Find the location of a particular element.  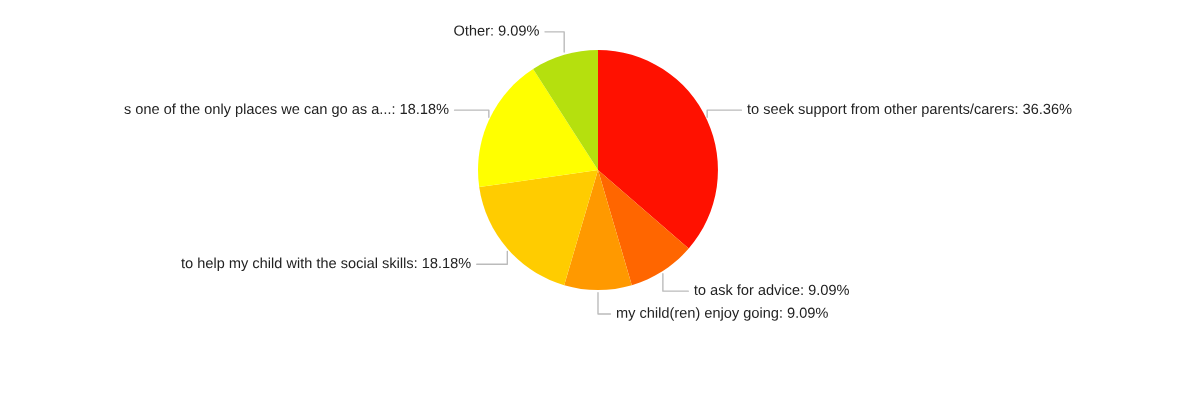

slice-label: to ask for advice: 9.09% is located at coordinates (771, 290).